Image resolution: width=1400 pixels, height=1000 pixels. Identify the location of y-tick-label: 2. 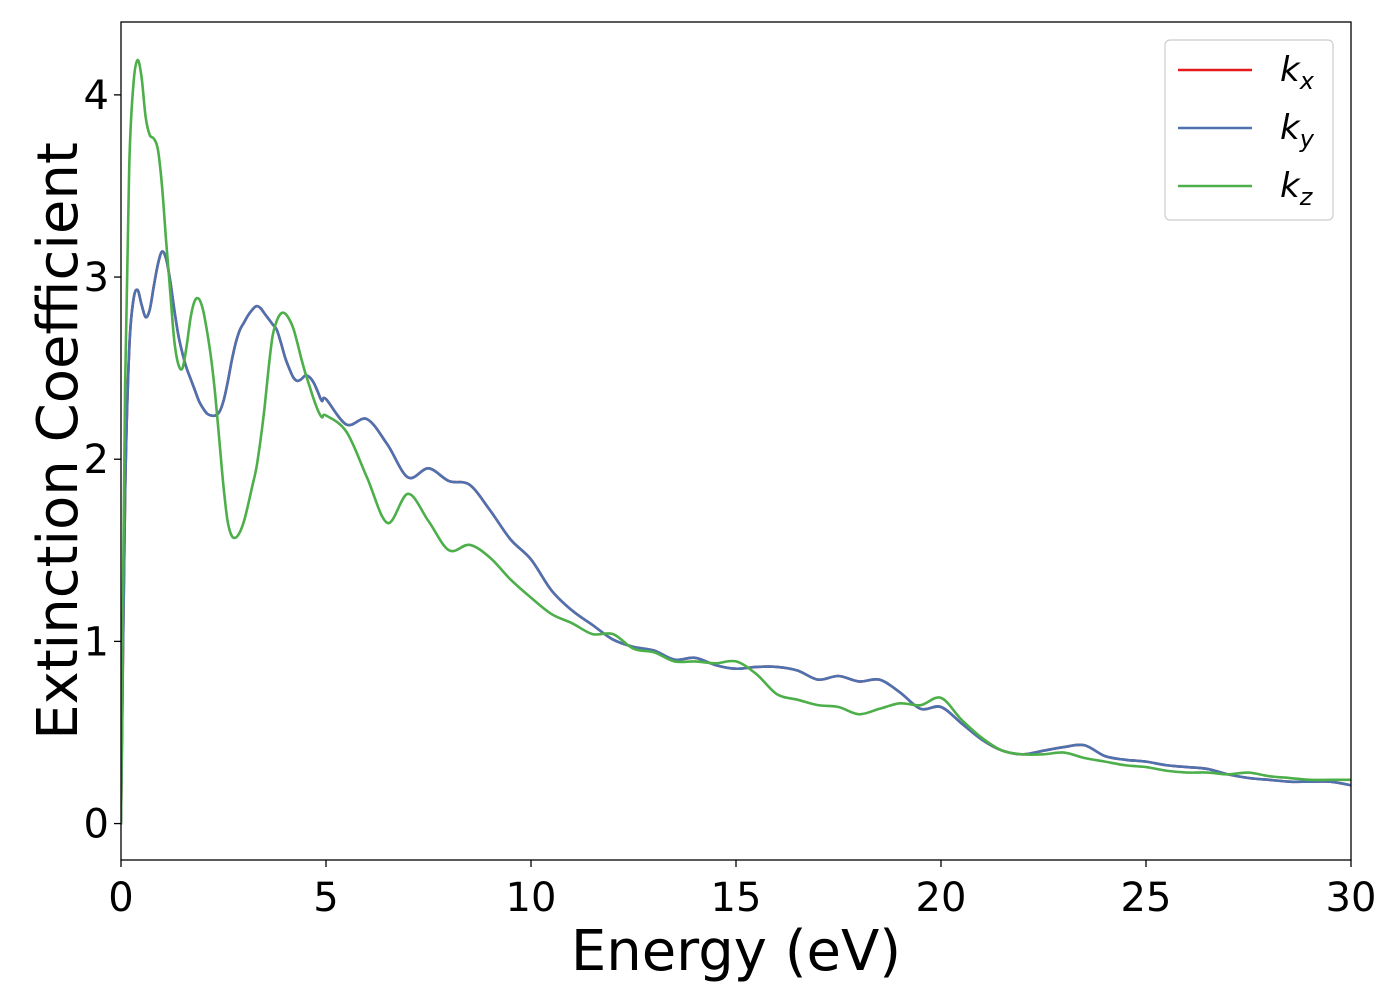
(96, 460).